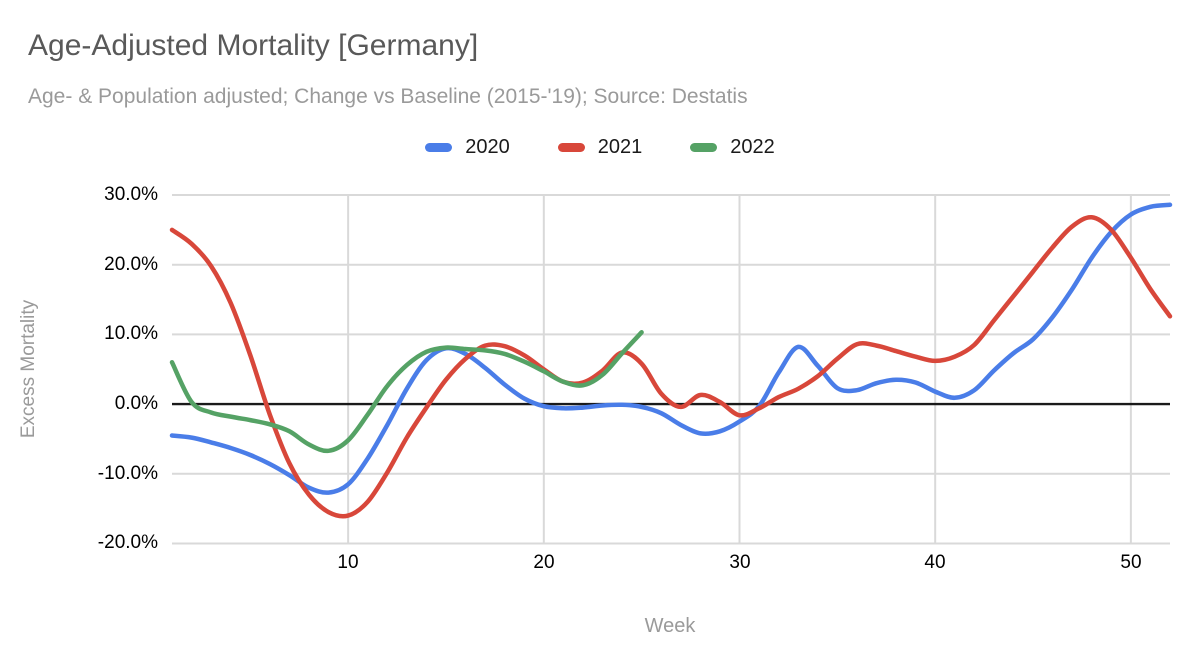 This screenshot has height=670, width=1200. What do you see at coordinates (571, 147) in the screenshot?
I see `legend-swatch-2021` at bounding box center [571, 147].